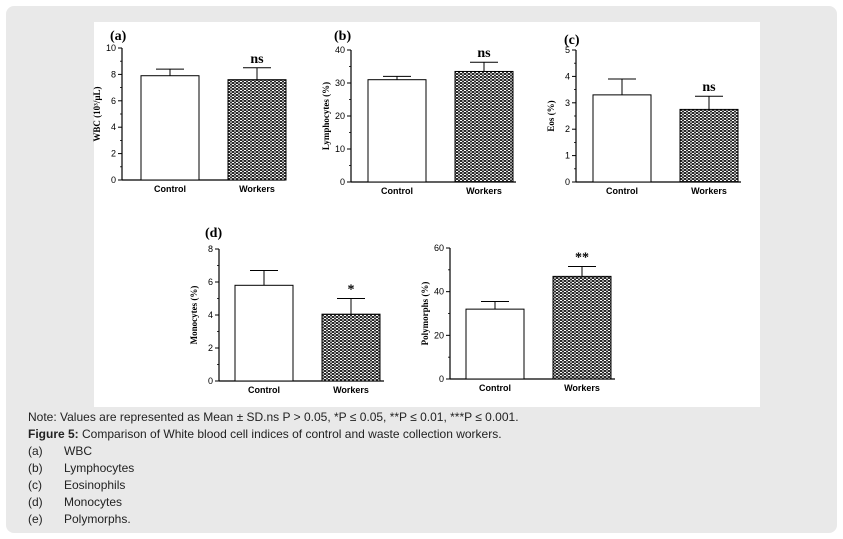 The image size is (843, 539). I want to click on legend-text: Polymorphs., so click(97, 519).